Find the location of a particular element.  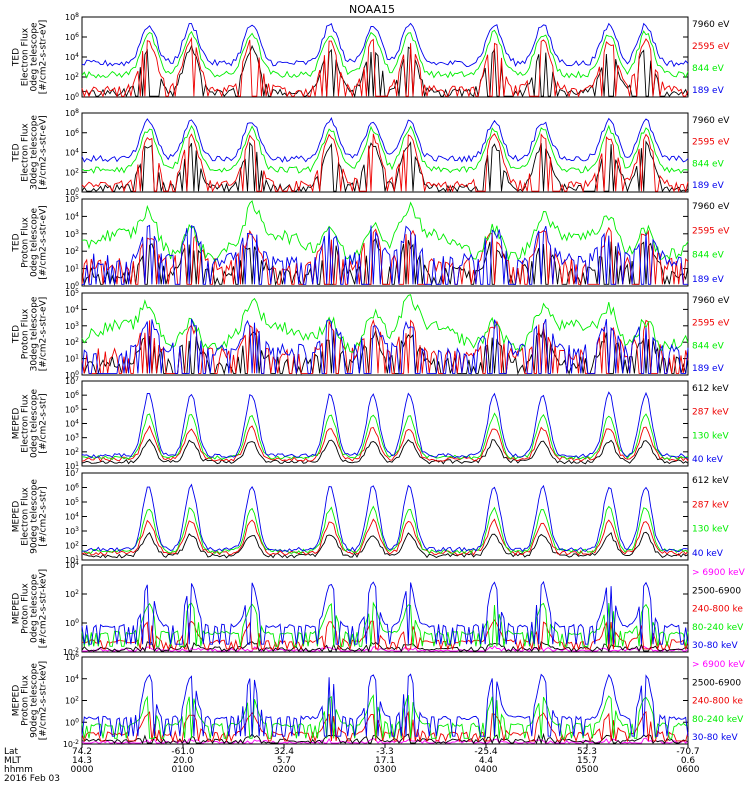

x-tick-mlt: 20.0 is located at coordinates (183, 761).